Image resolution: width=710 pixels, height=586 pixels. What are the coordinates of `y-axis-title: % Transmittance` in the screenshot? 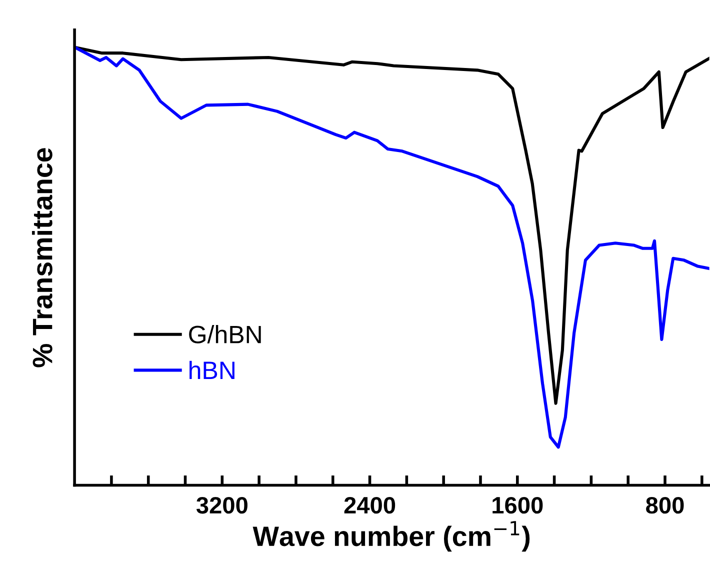 It's located at (42, 258).